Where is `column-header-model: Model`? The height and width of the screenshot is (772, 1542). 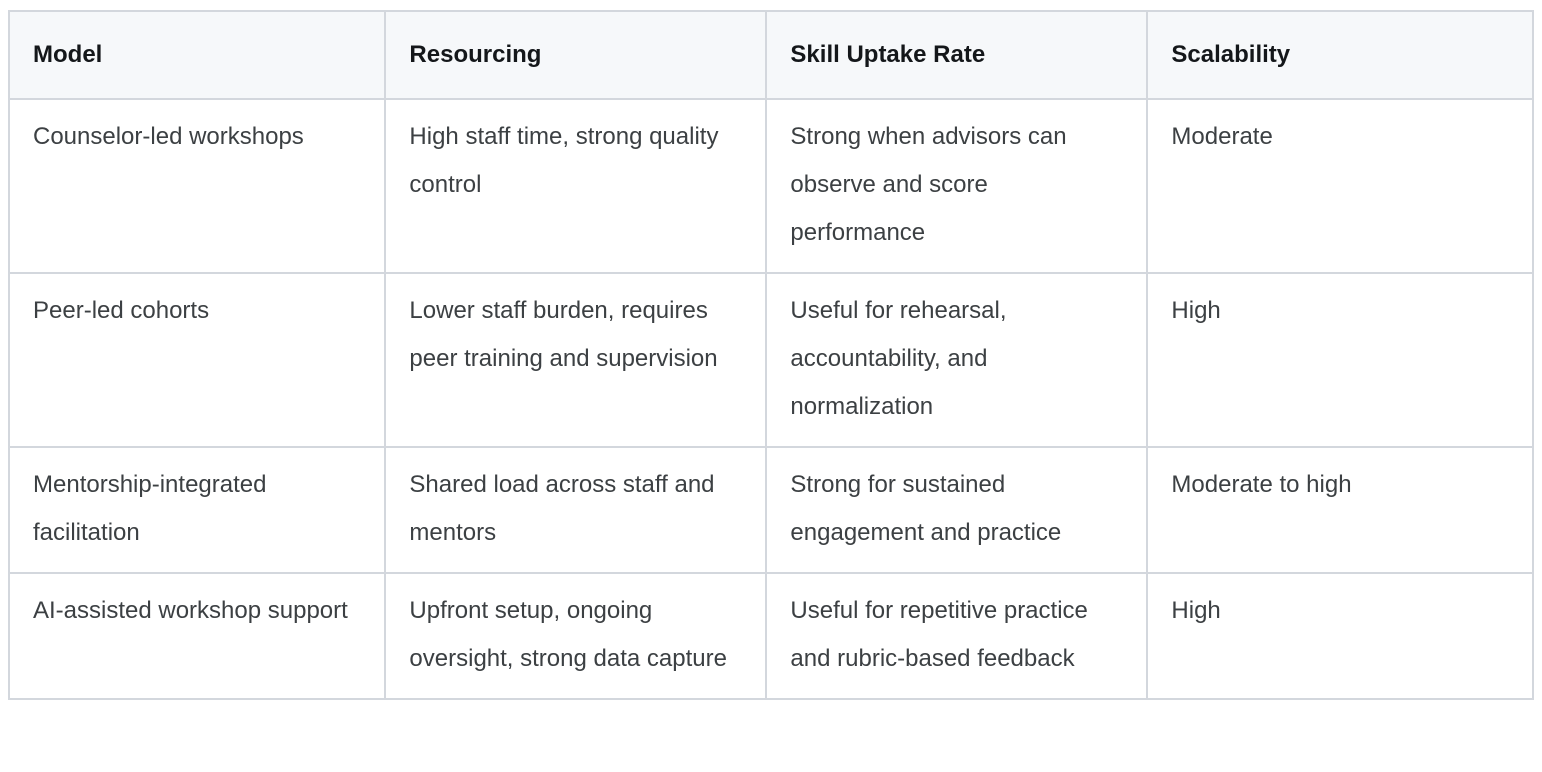 column-header-model: Model is located at coordinates (197, 55).